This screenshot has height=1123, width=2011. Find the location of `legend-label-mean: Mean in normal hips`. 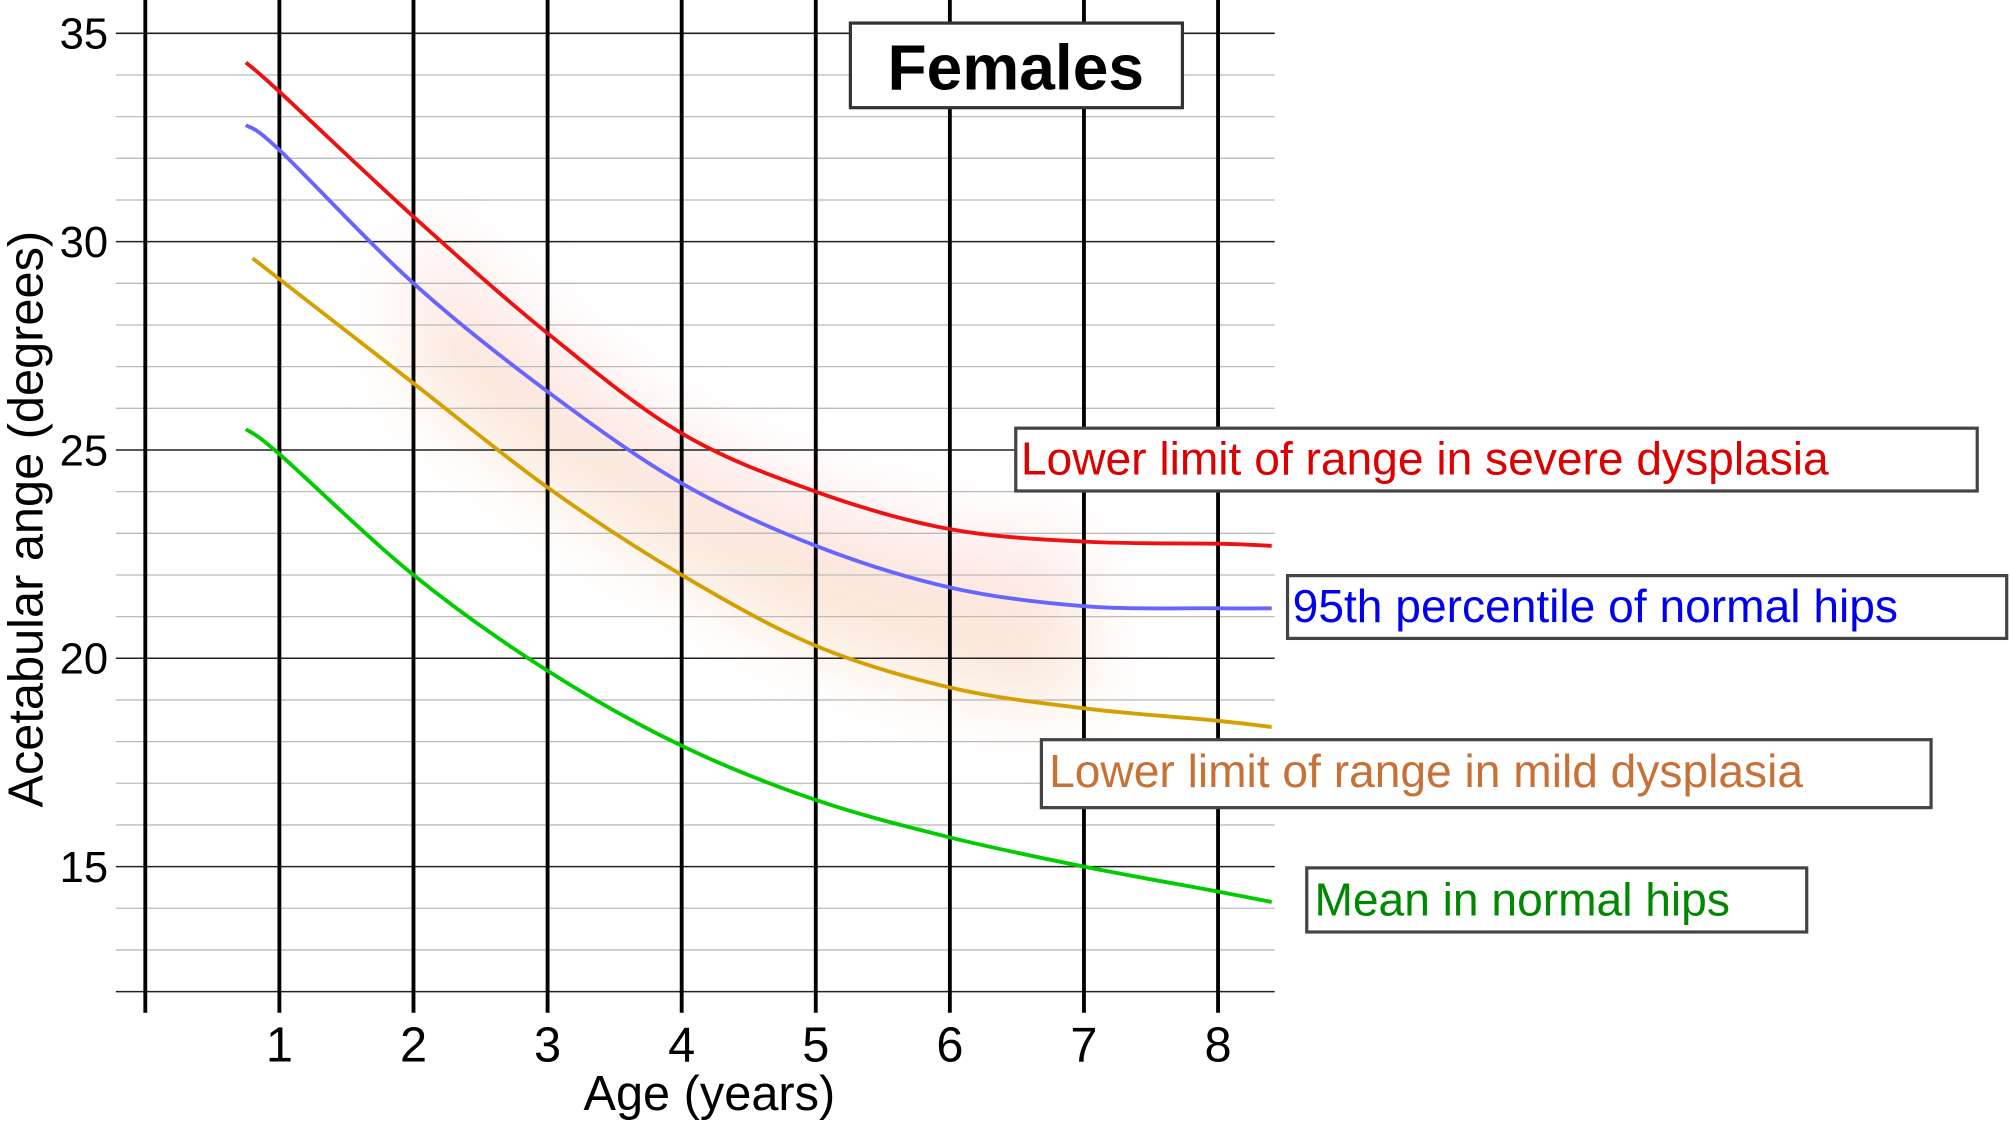

legend-label-mean: Mean in normal hips is located at coordinates (1557, 900).